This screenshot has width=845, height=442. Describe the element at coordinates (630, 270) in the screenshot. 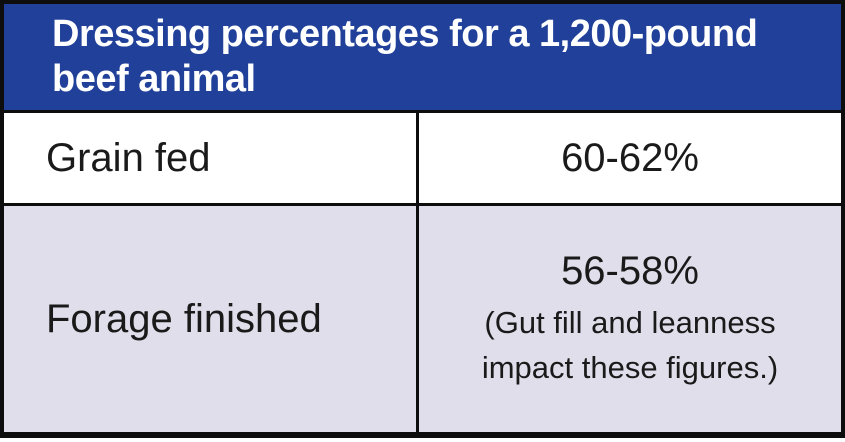

I see `row-value-forage-finished: 56-58%` at that location.